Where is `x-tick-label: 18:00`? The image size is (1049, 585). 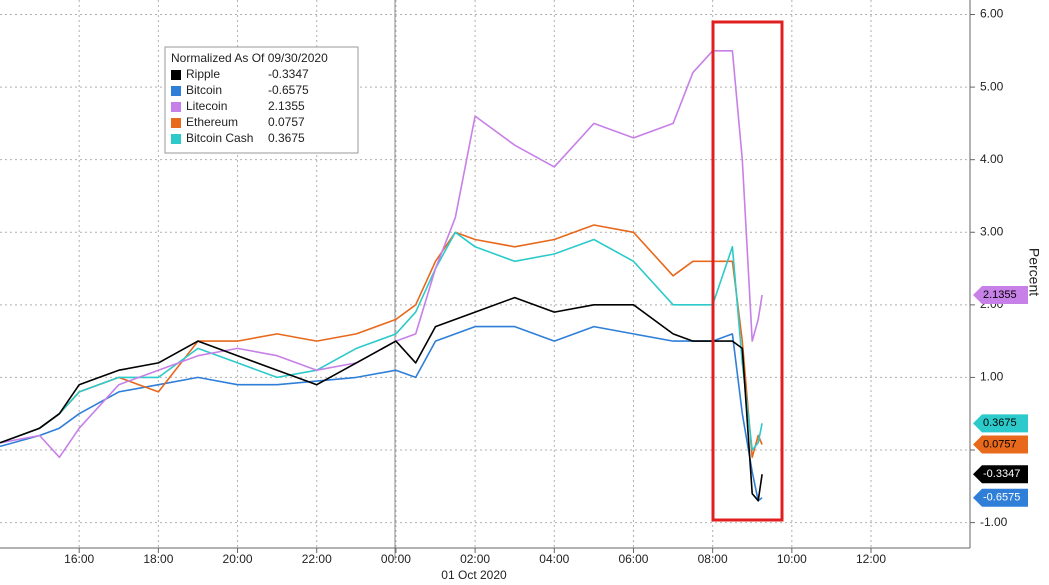
x-tick-label: 18:00 is located at coordinates (158, 559).